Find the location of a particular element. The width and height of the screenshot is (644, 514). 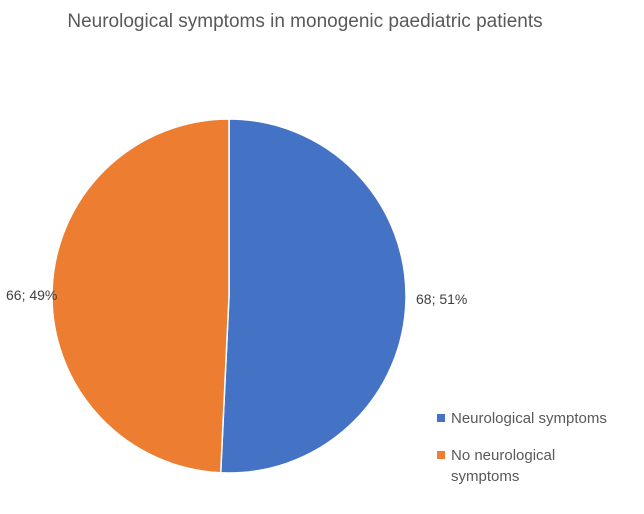

legend-item-no-neurological: No neurological symptoms is located at coordinates (539, 466).